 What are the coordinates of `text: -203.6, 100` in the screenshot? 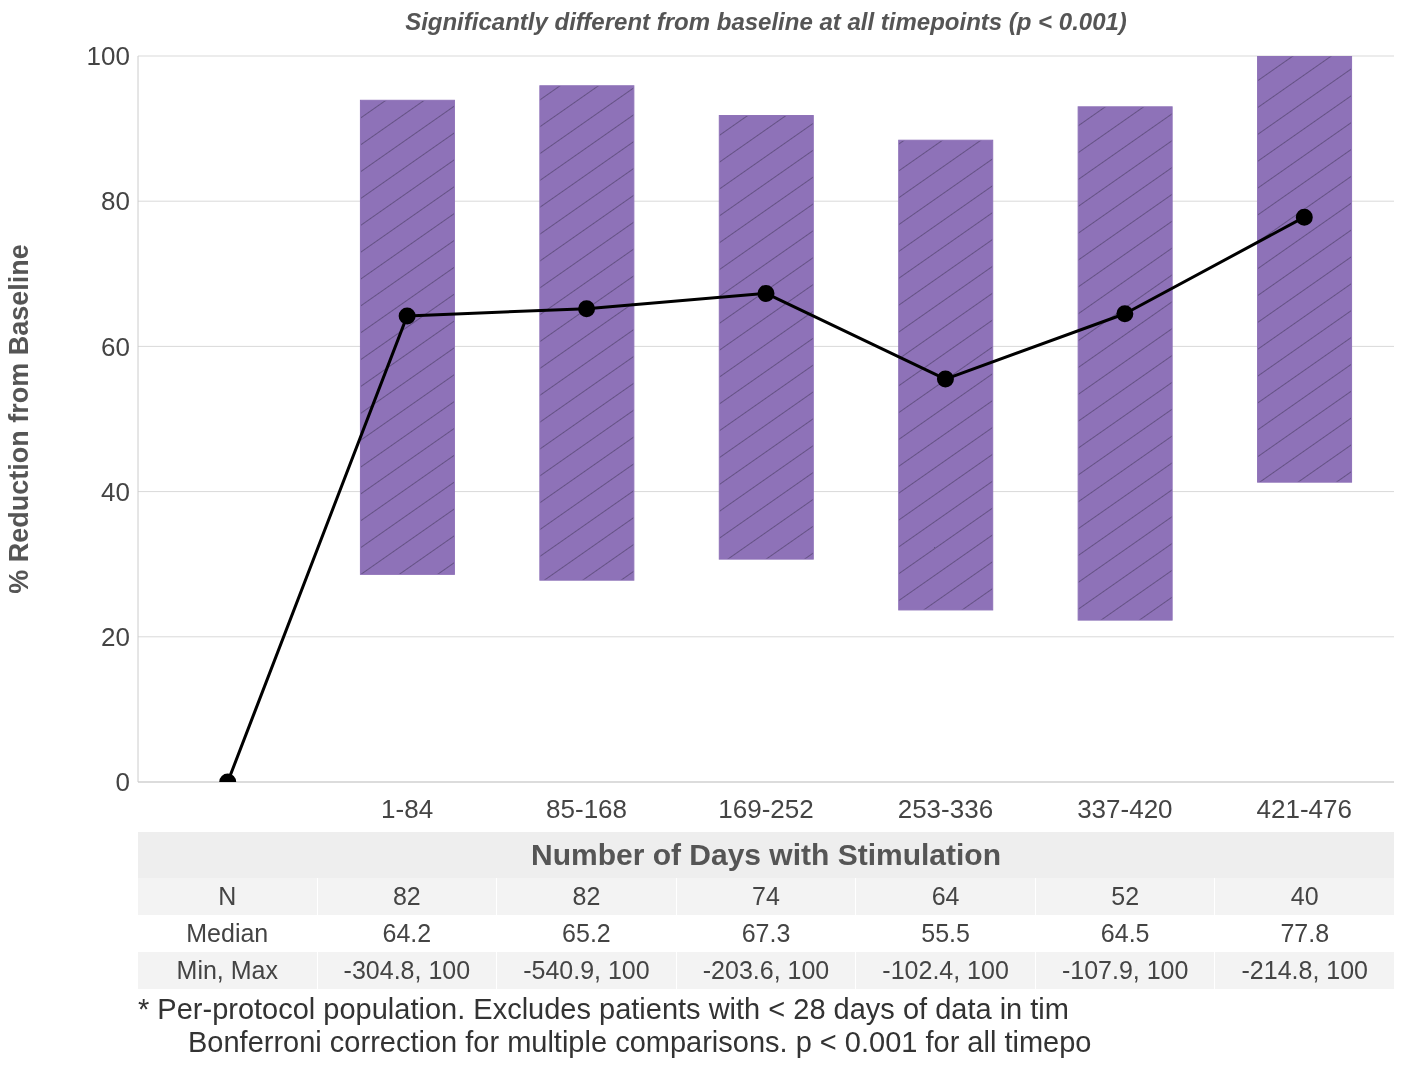 It's located at (765, 970).